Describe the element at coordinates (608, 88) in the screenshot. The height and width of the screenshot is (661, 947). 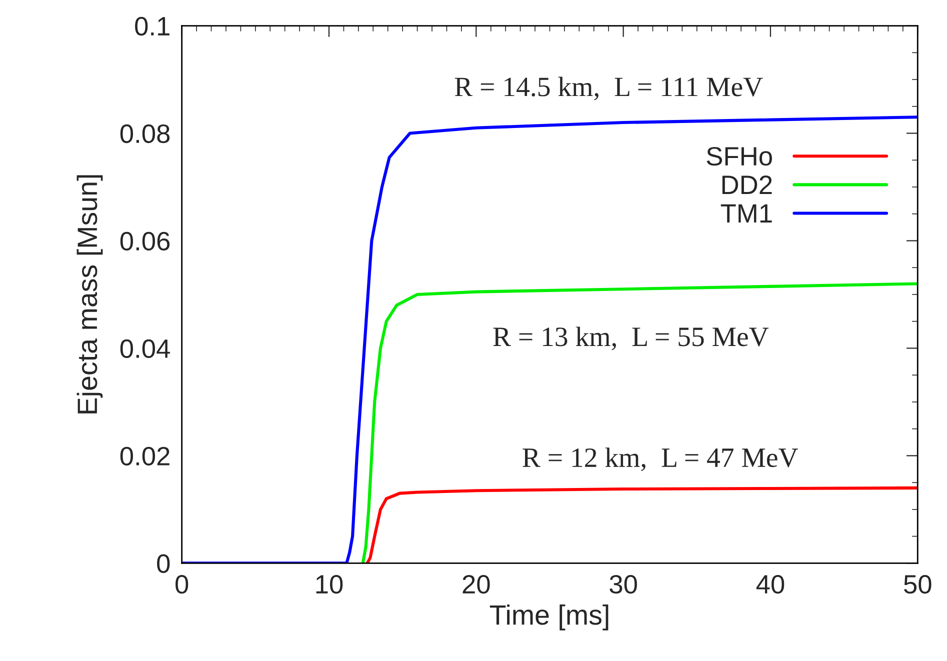
I see `annotation: R = 14.5 km, L = 111 MeV` at that location.